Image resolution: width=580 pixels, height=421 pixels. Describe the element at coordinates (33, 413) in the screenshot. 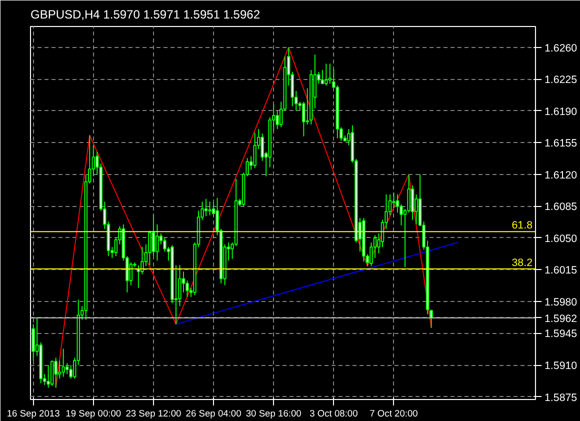

I see `x-tick-label: 16 Sep 2013` at that location.